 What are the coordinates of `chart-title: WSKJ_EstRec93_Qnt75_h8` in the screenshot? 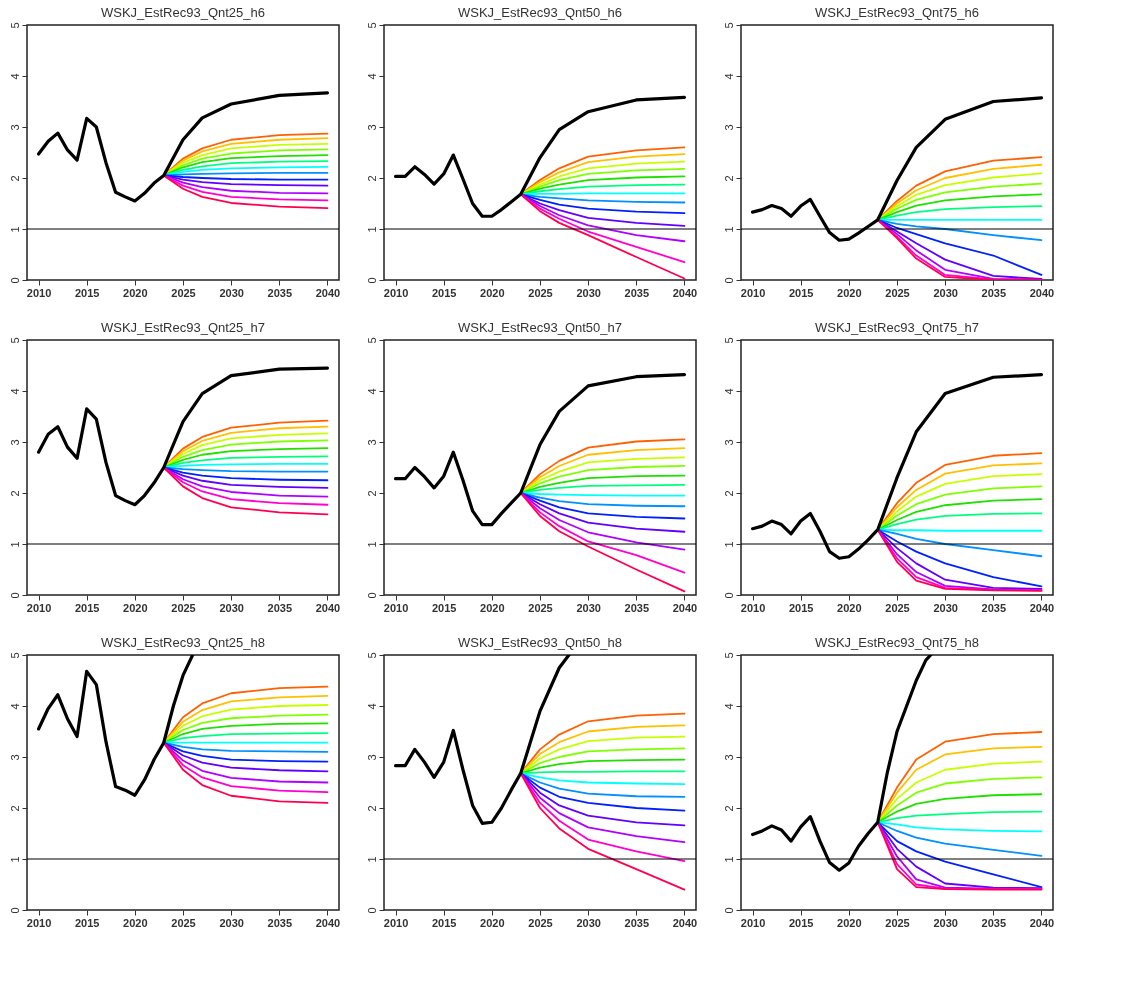 It's located at (897, 642).